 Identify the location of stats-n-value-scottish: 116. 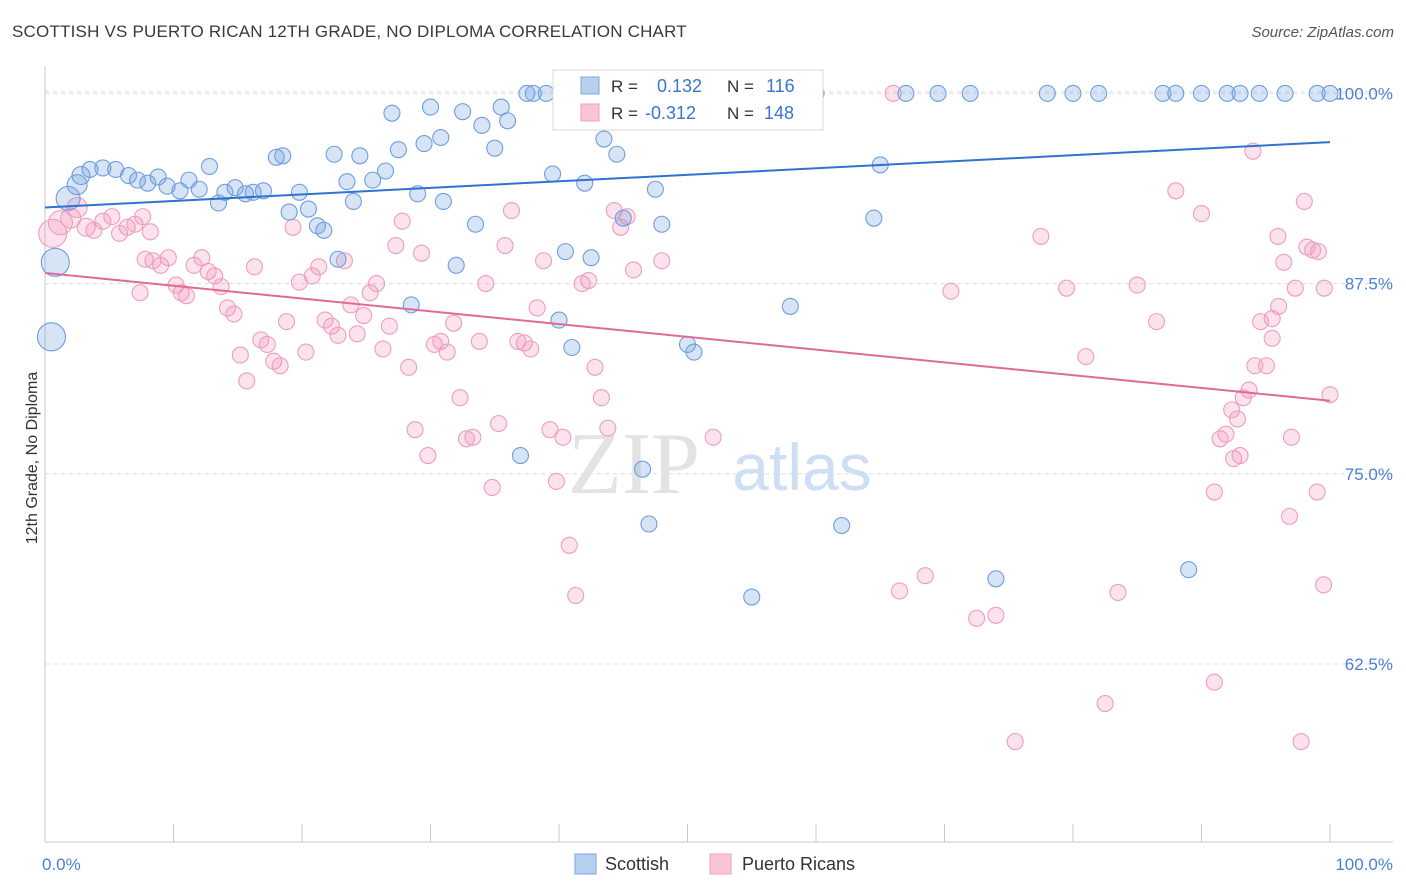
(780, 86).